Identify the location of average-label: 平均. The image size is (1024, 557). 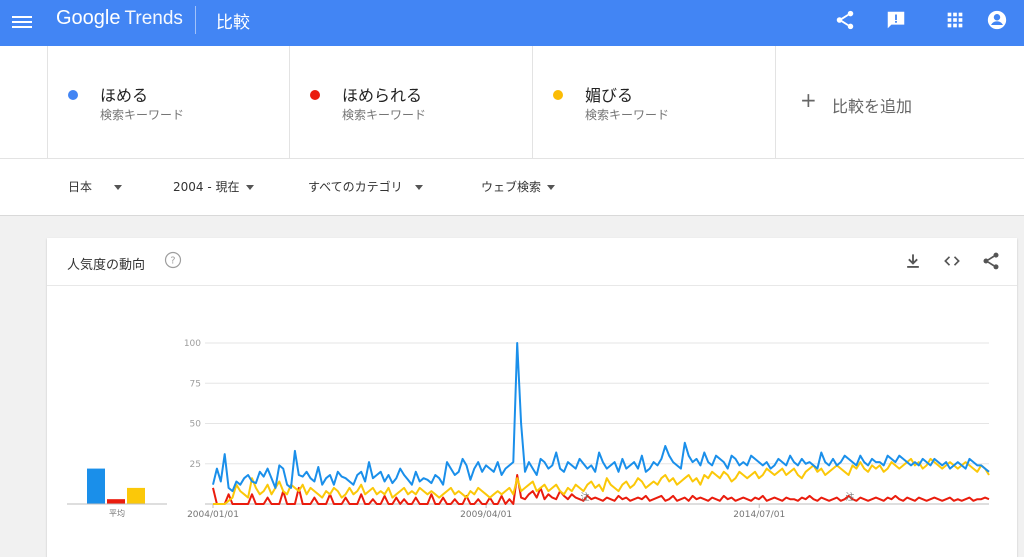
(117, 513).